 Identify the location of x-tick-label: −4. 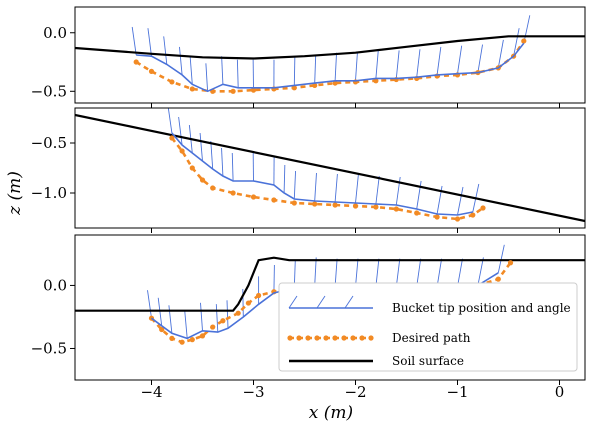
(151, 392).